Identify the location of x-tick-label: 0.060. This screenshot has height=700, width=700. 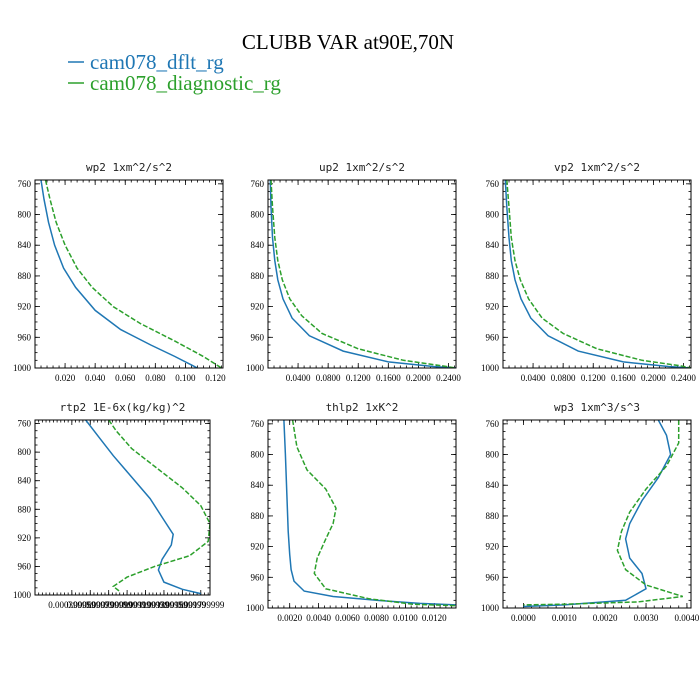
(125, 378).